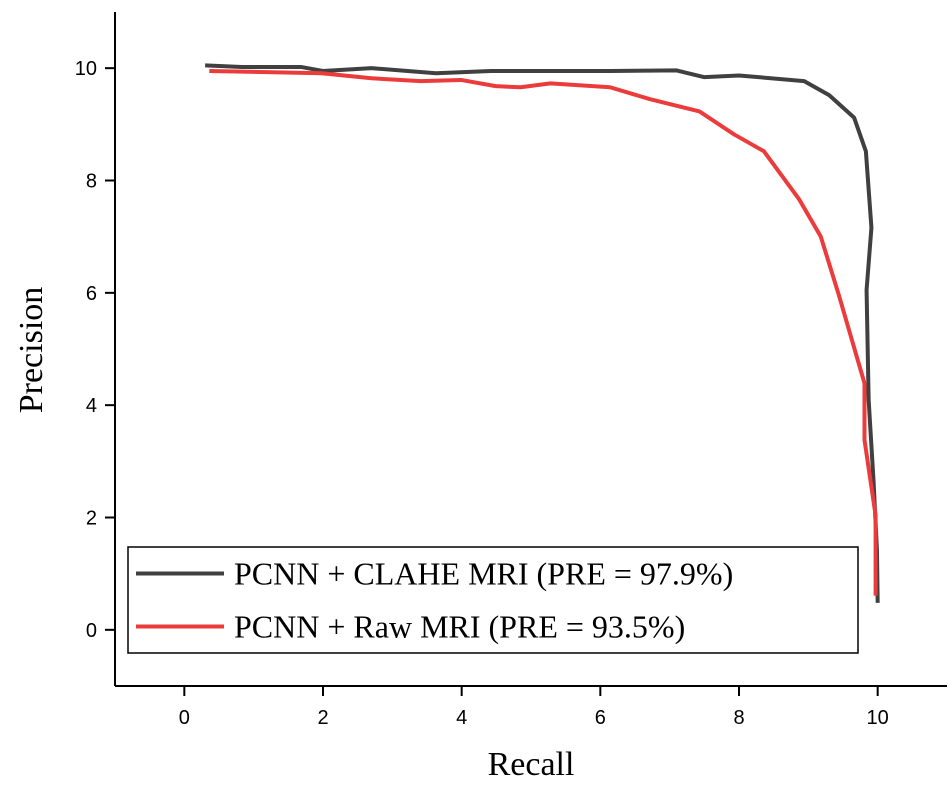  Describe the element at coordinates (184, 718) in the screenshot. I see `x-tick-label: 0` at that location.